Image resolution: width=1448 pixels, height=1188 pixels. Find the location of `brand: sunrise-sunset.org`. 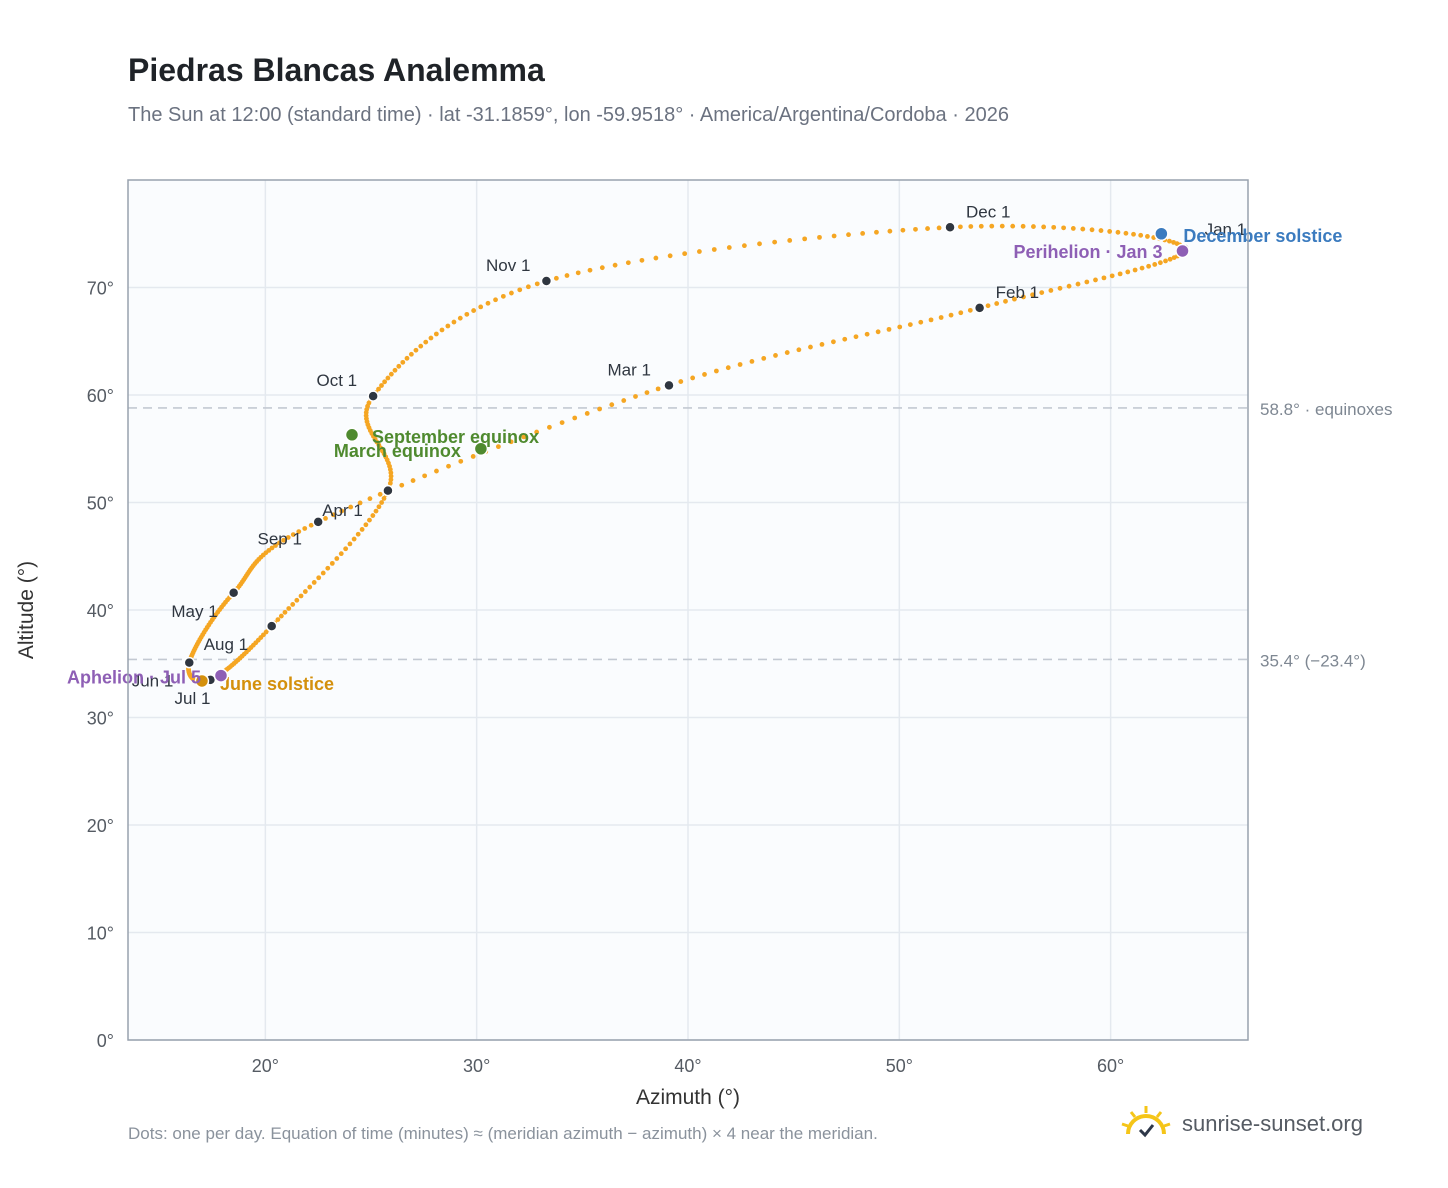

brand: sunrise-sunset.org is located at coordinates (1241, 1124).